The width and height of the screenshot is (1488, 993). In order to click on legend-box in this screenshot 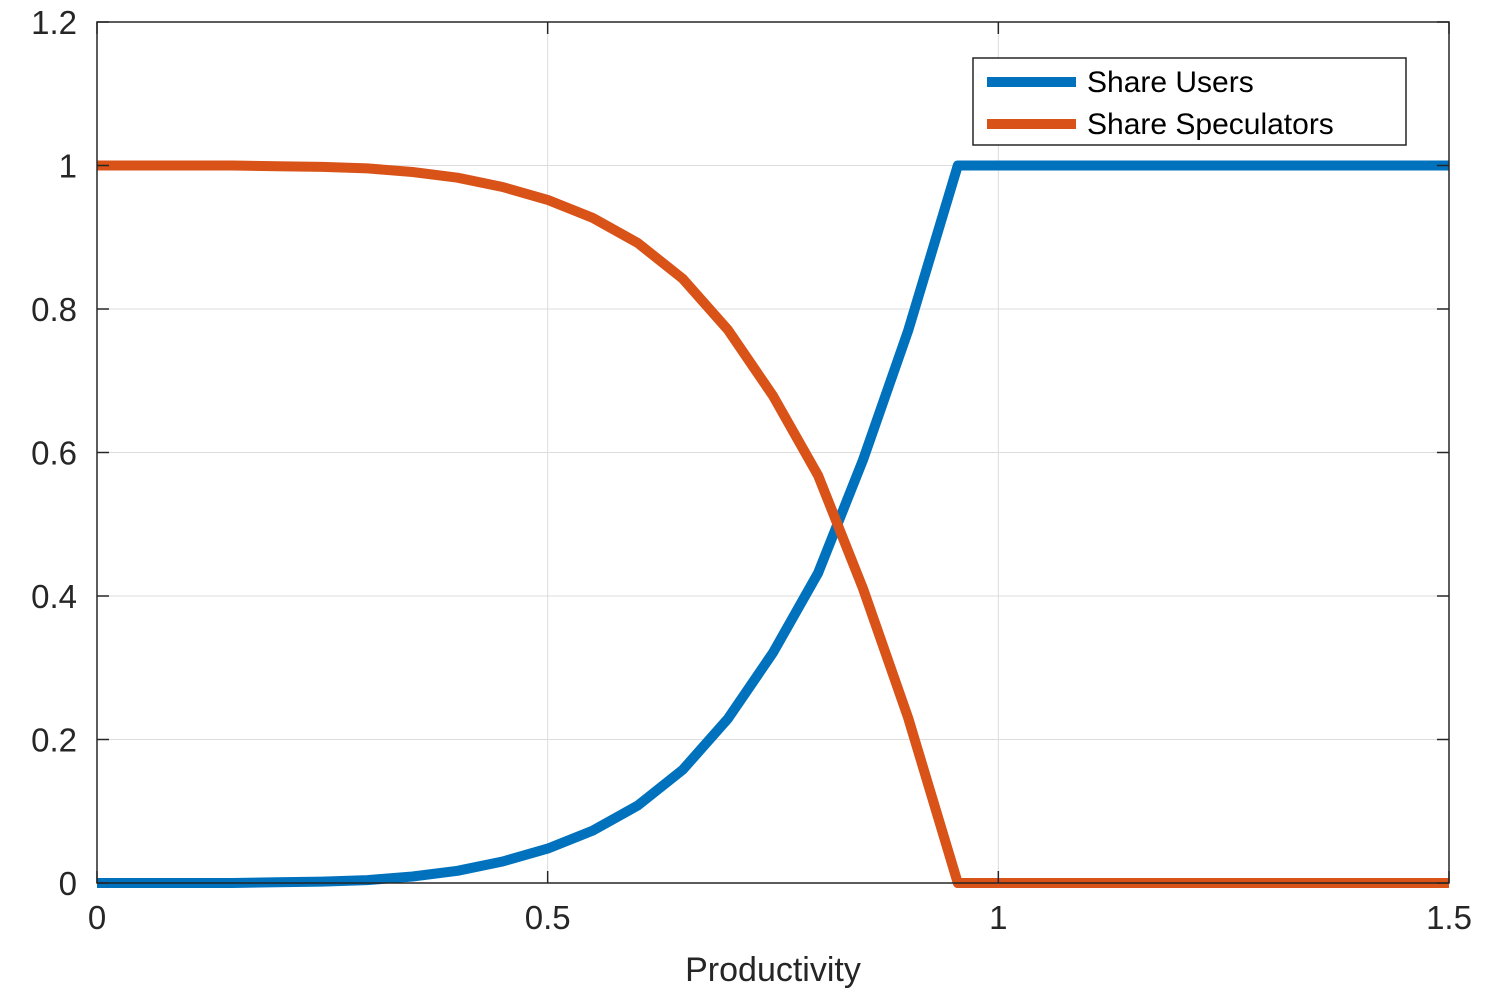, I will do `click(1189, 101)`.